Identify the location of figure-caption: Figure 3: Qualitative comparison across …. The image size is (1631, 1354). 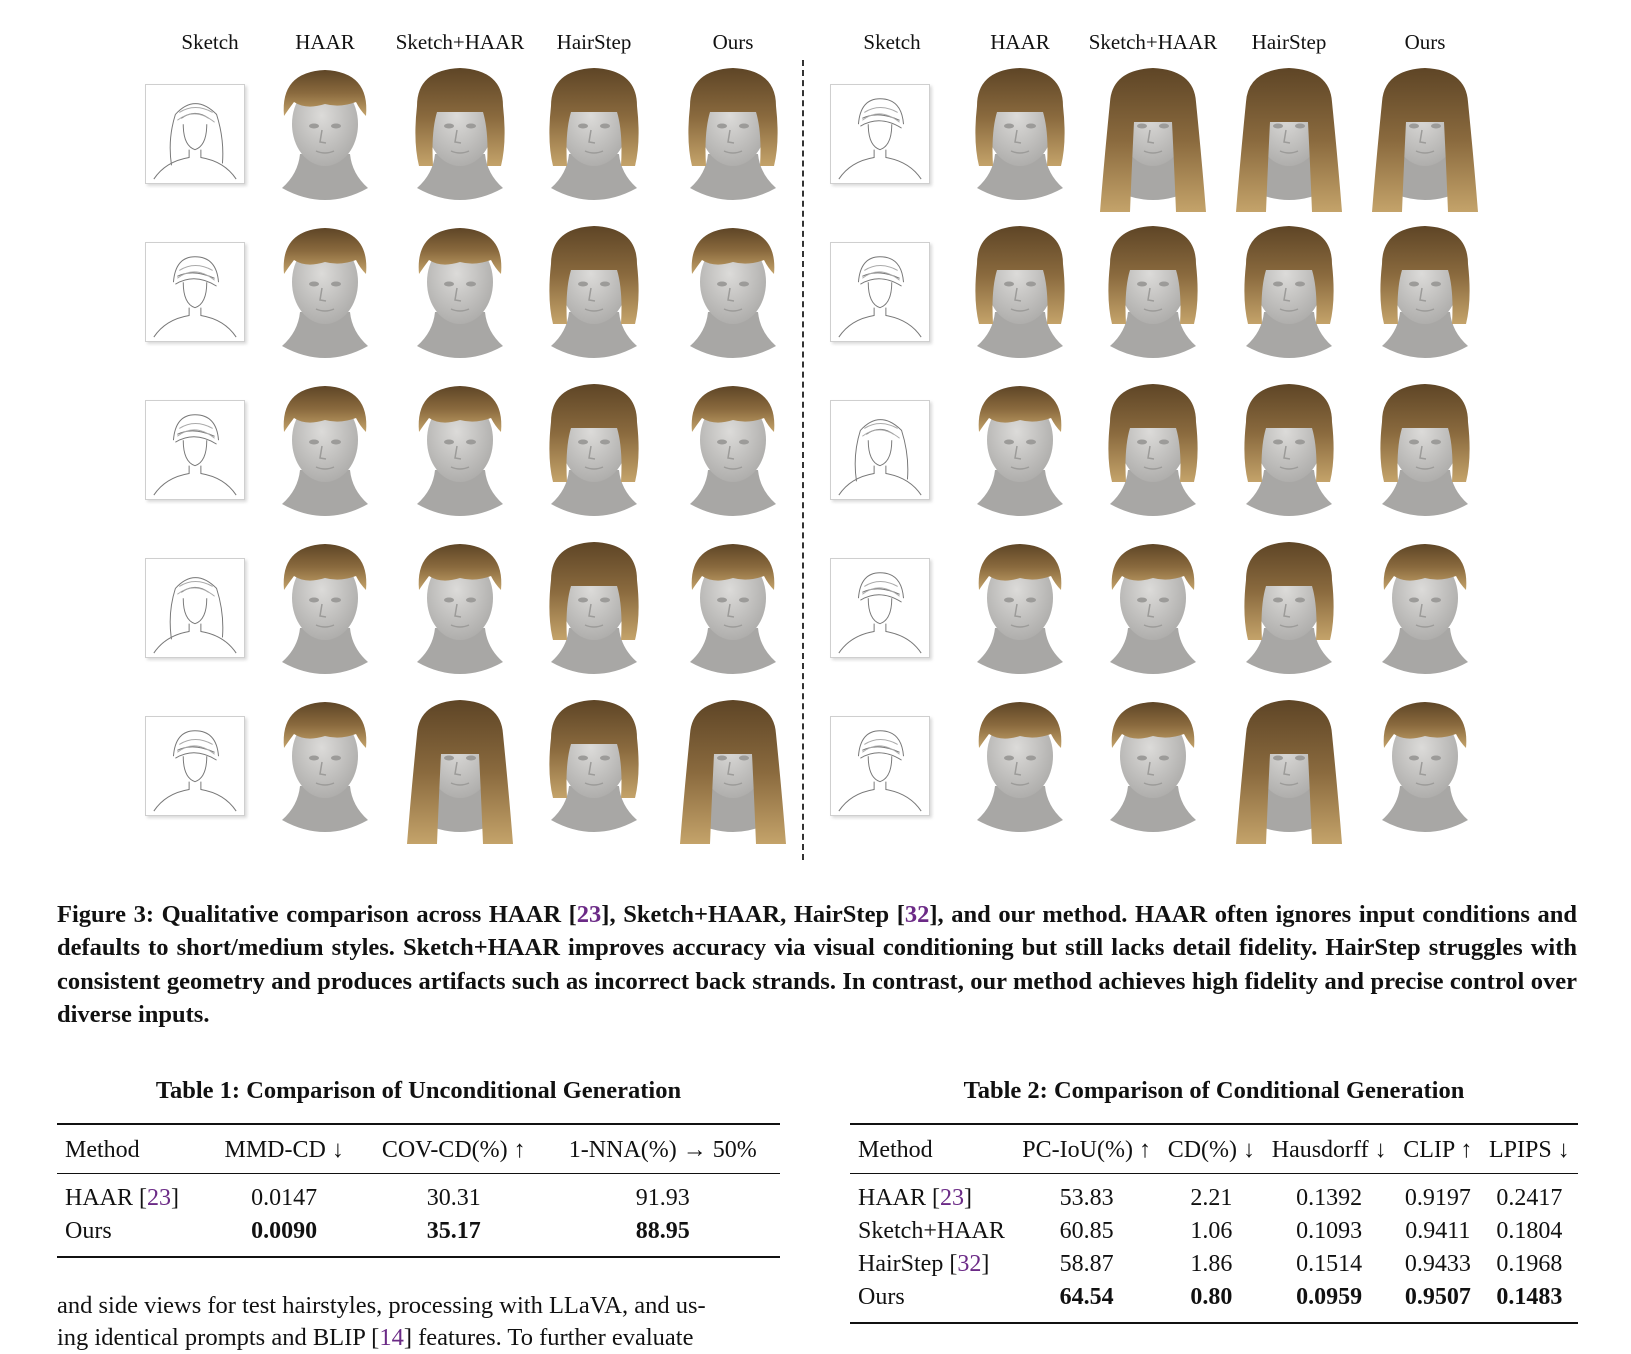
(817, 965).